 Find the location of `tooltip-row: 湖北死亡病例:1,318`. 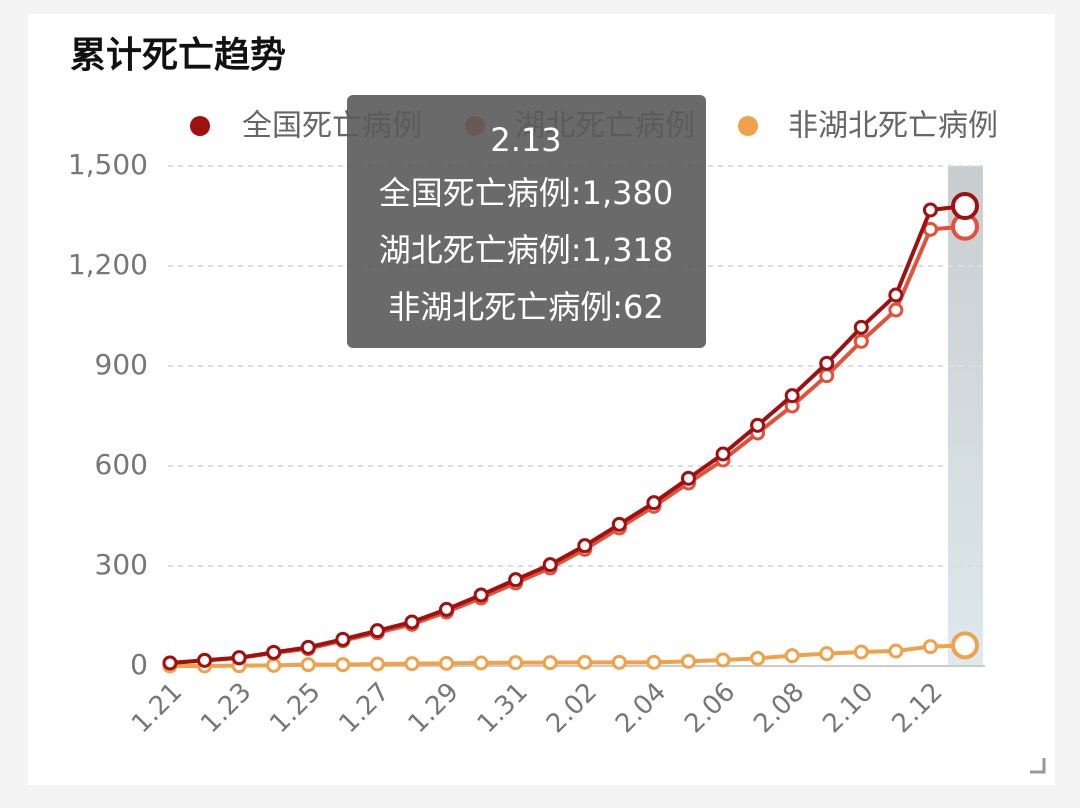

tooltip-row: 湖北死亡病例:1,318 is located at coordinates (526, 250).